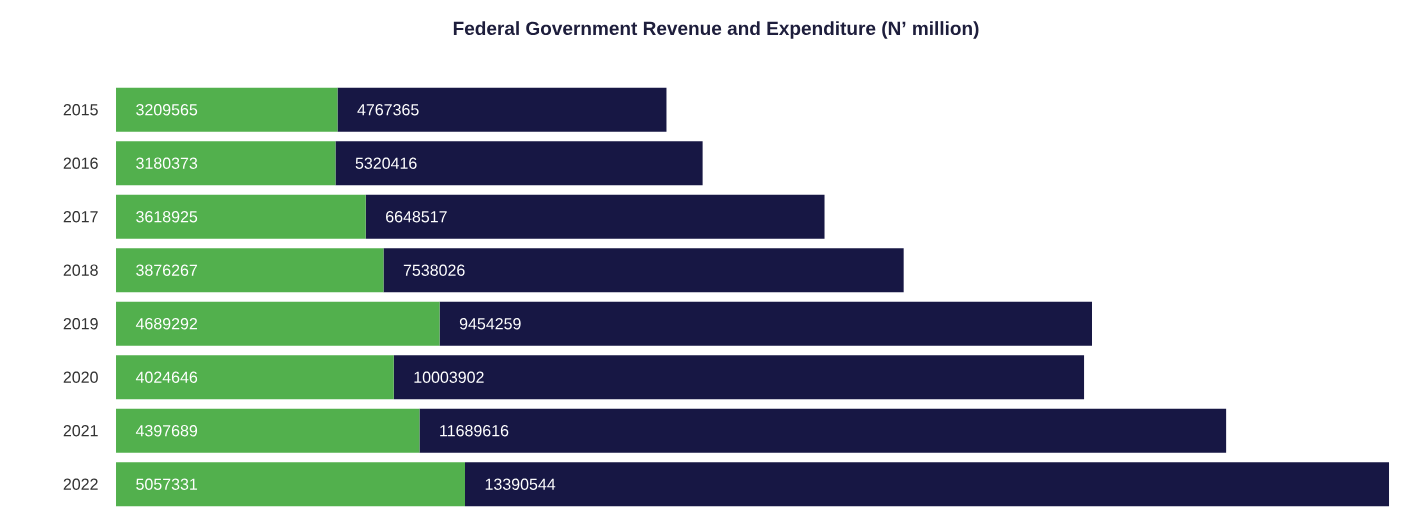 The width and height of the screenshot is (1412, 513). I want to click on y-tick-label: 2020, so click(80, 377).